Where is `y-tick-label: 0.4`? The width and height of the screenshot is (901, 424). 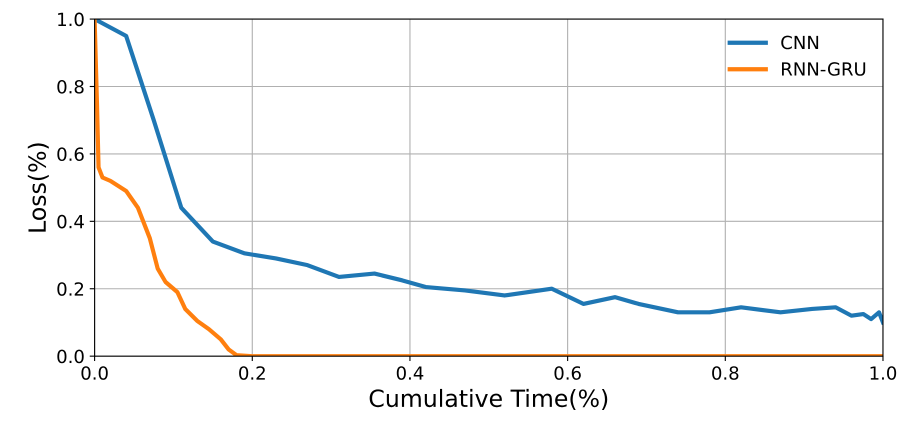 y-tick-label: 0.4 is located at coordinates (70, 221).